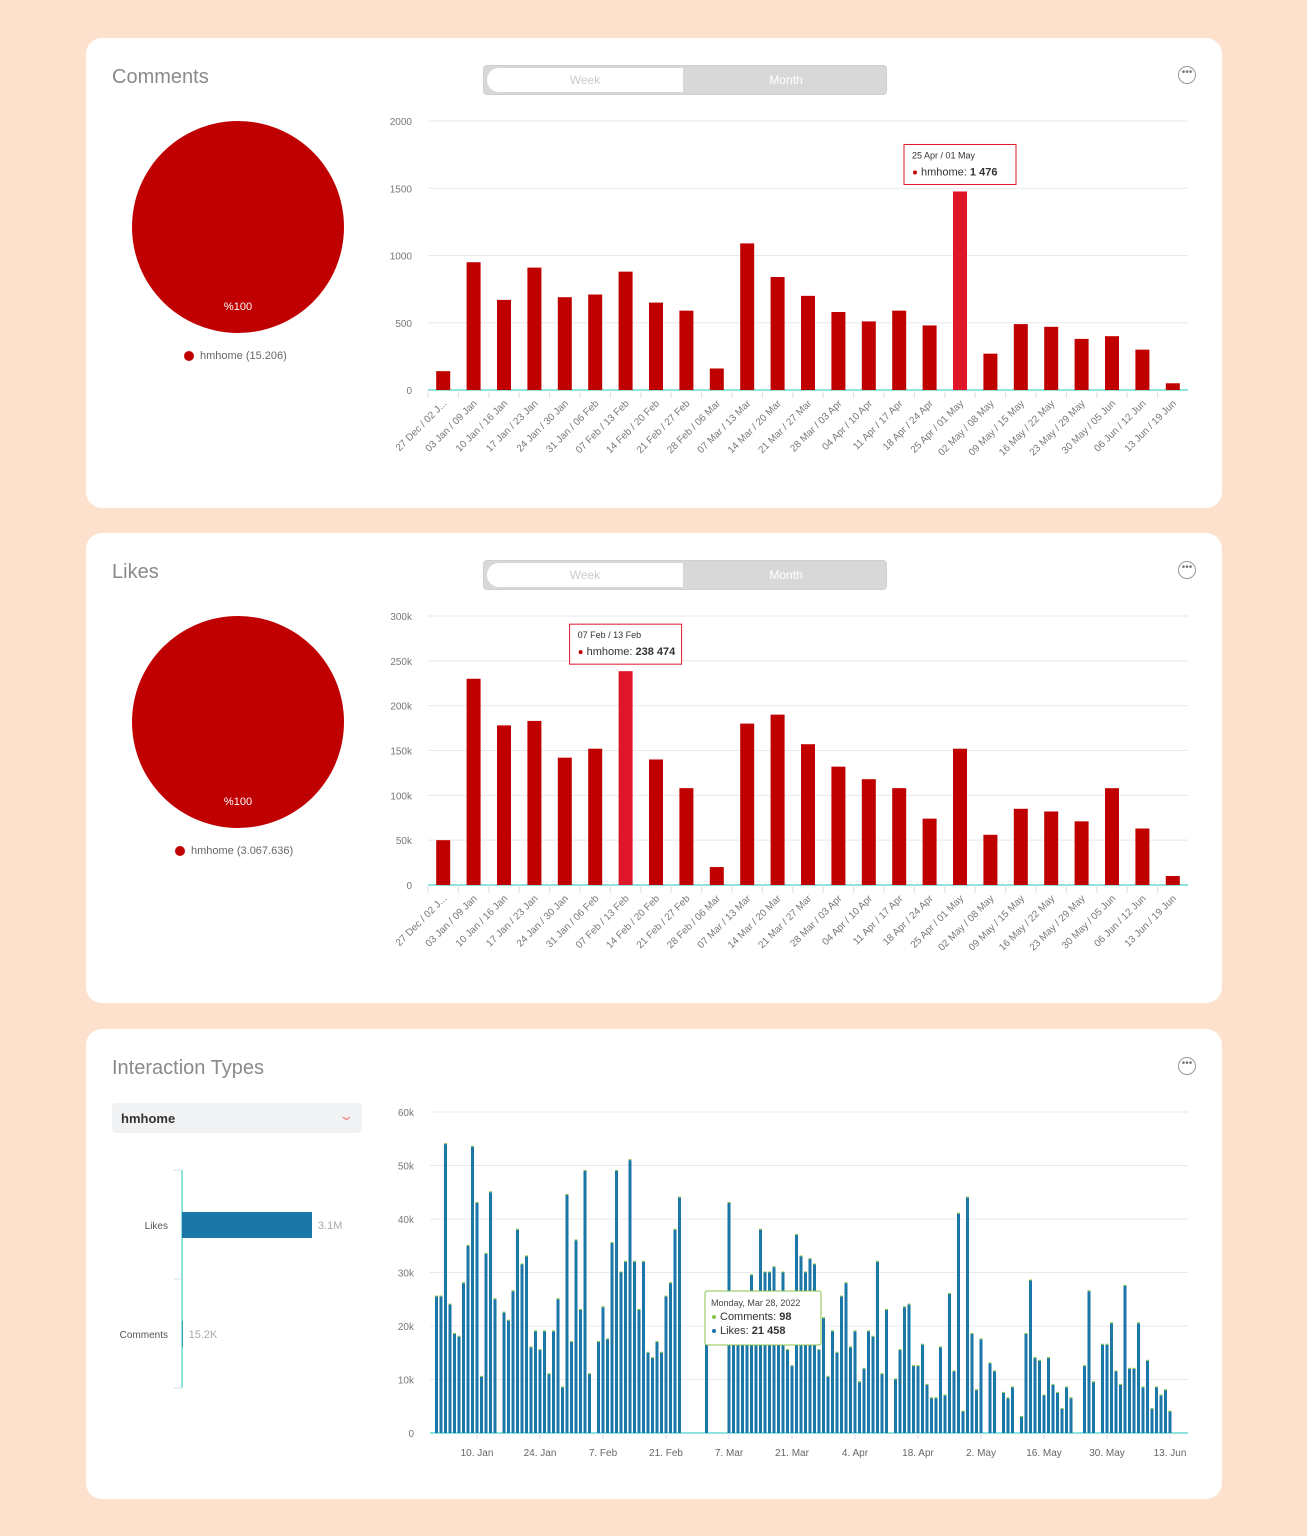 This screenshot has width=1307, height=1536. Describe the element at coordinates (406, 1327) in the screenshot. I see `y-tick-label: 20k` at that location.